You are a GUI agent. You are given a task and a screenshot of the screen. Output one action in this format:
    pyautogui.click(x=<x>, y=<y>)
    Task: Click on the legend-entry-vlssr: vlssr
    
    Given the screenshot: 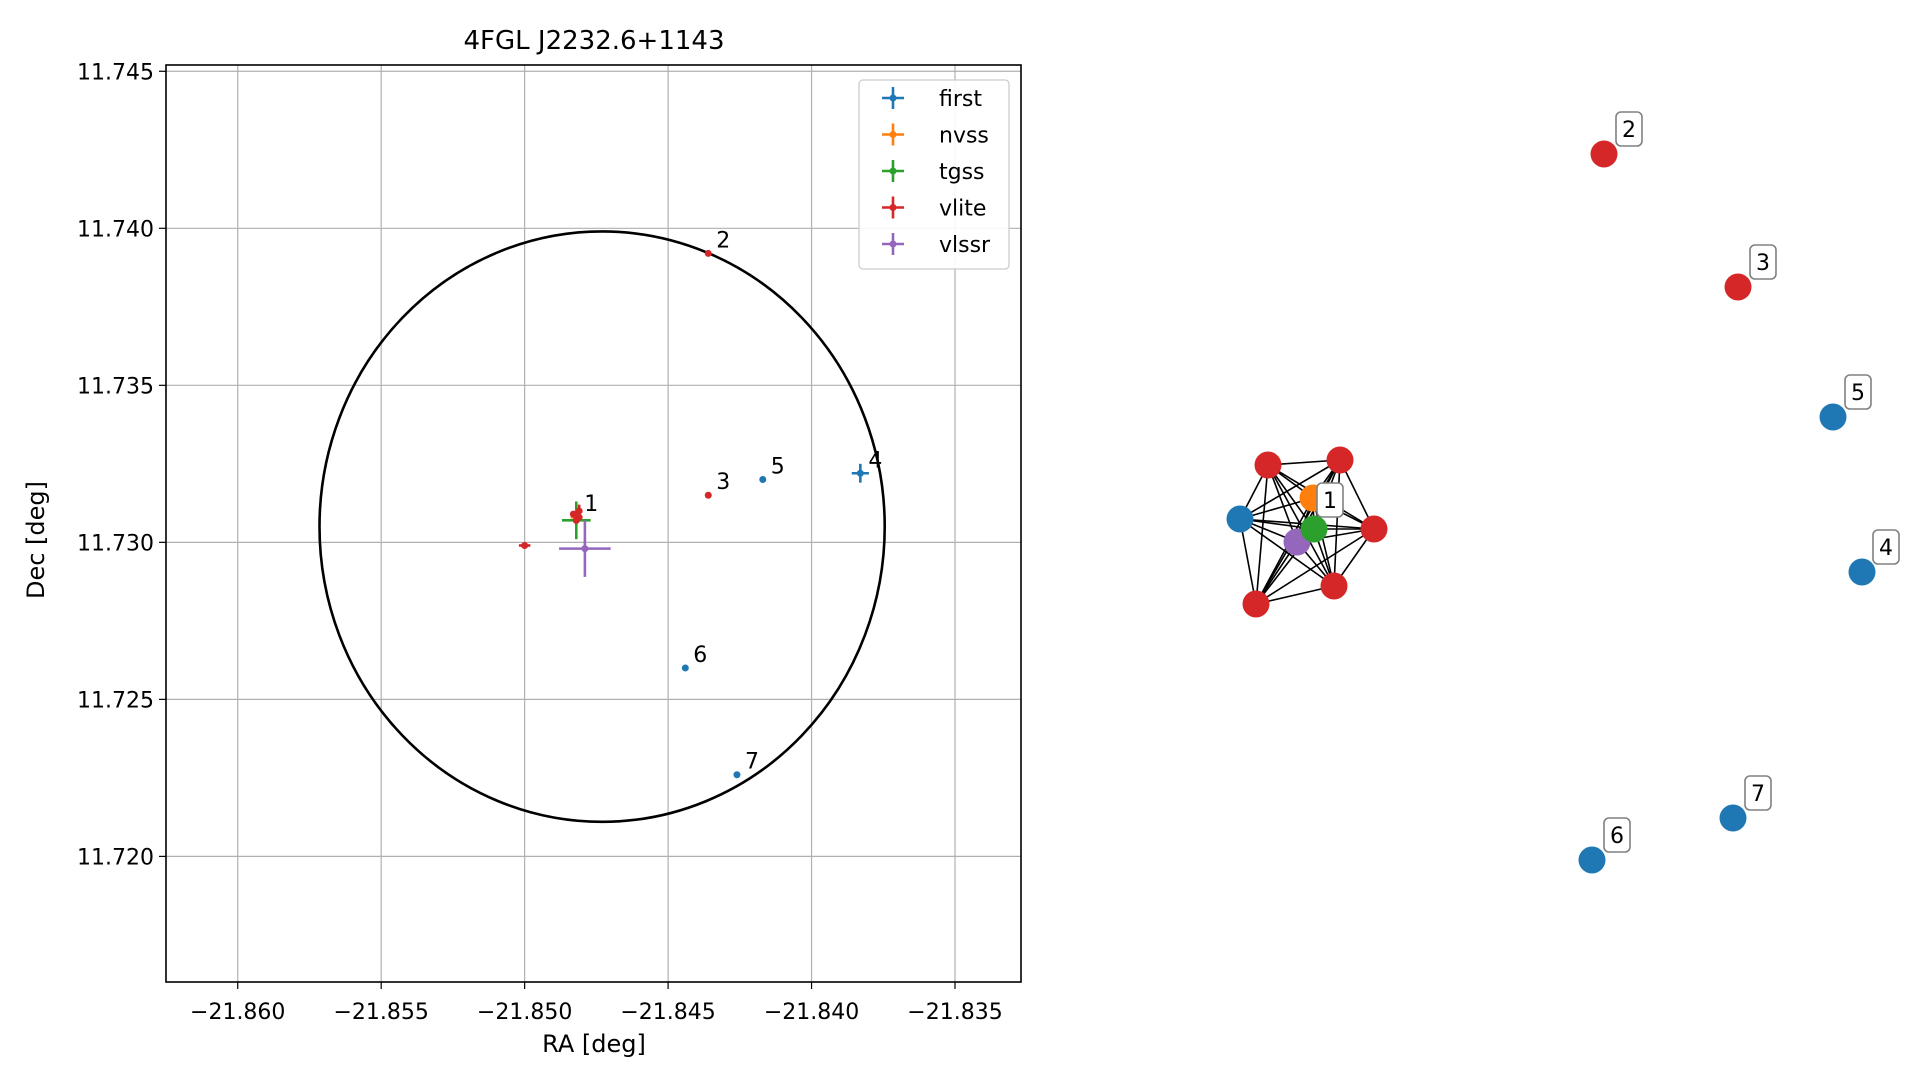 What is the action you would take?
    pyautogui.click(x=936, y=245)
    